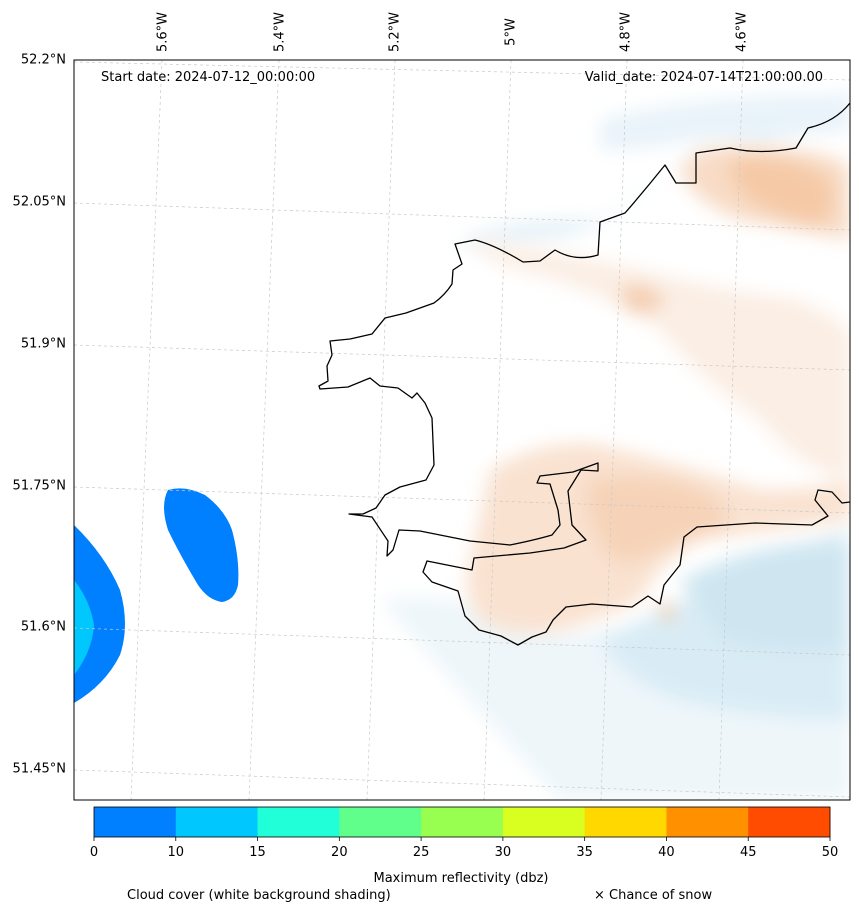 This screenshot has height=914, width=859. I want to click on colorbar-tick-label: 30, so click(503, 852).